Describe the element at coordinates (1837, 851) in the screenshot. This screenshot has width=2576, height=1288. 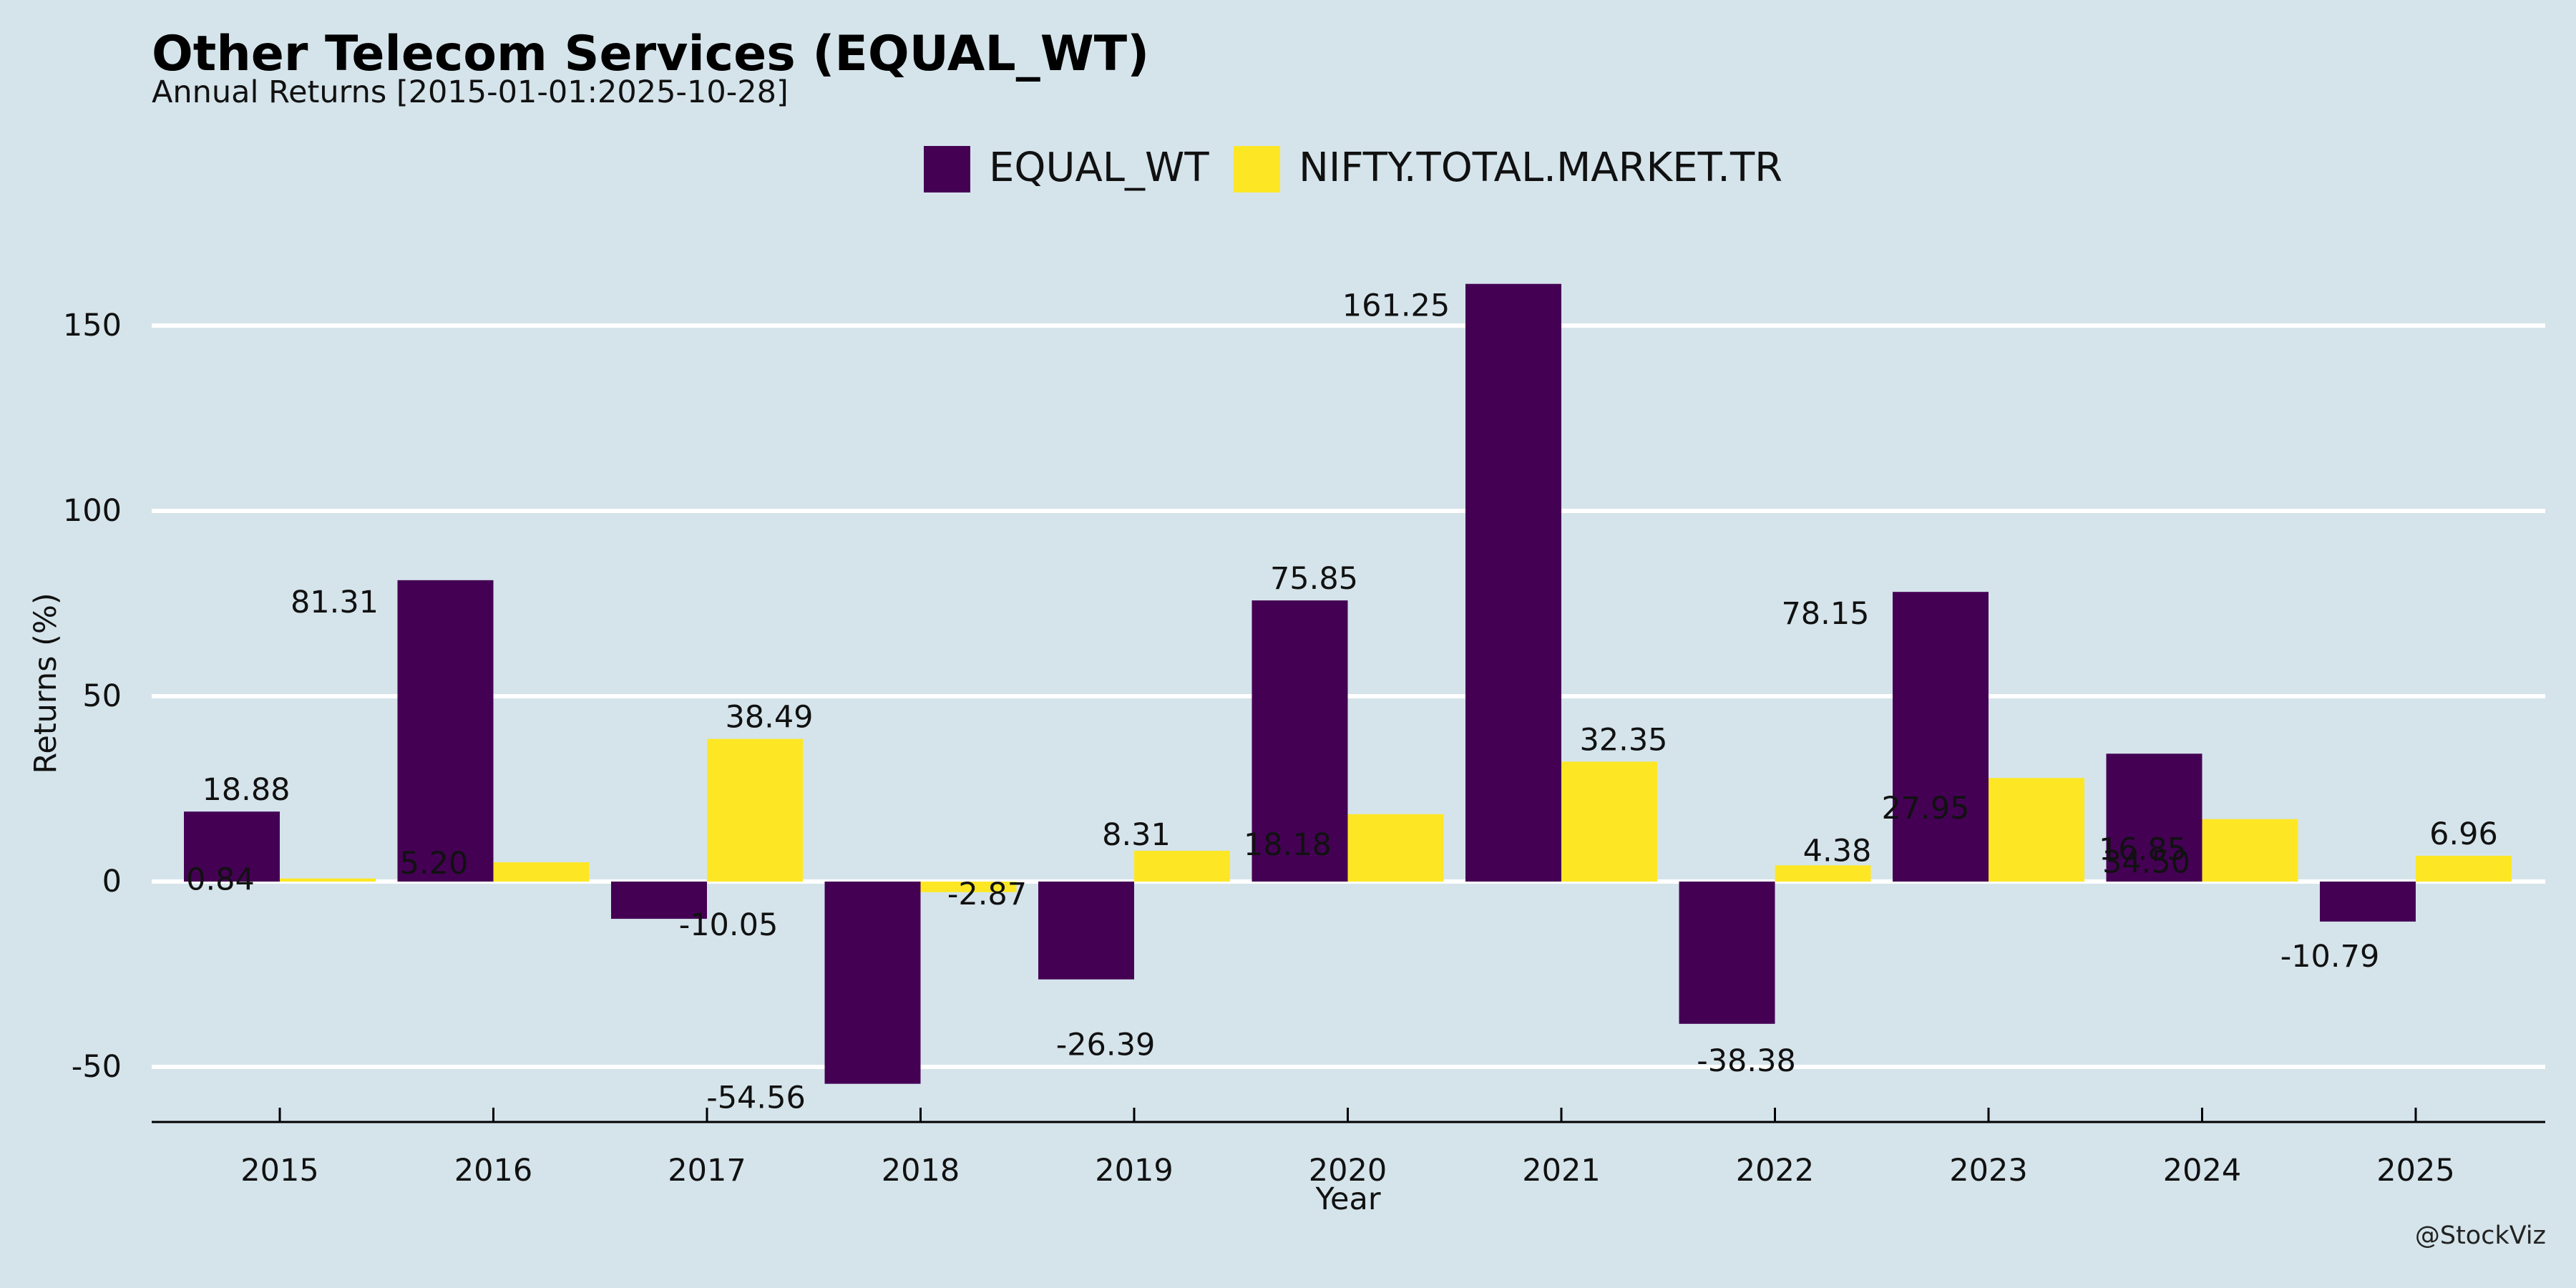
I see `data-label-nifty-2022: 4.38` at that location.